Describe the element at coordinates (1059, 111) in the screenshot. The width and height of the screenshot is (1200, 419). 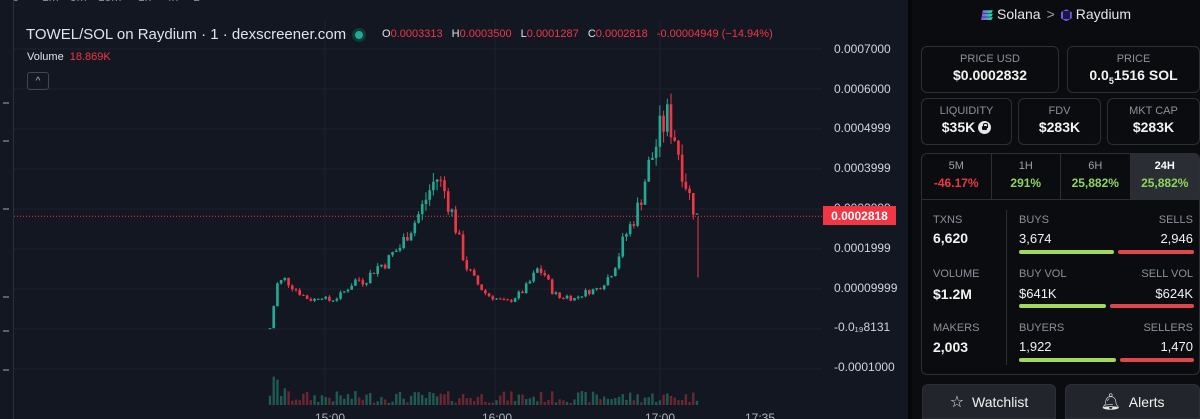
I see `fdv-label: FDV` at that location.